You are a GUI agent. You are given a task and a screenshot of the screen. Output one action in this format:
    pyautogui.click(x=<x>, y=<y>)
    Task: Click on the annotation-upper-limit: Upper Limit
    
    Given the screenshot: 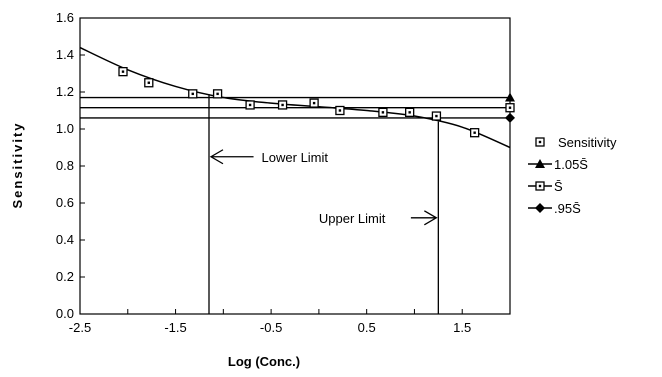 What is the action you would take?
    pyautogui.click(x=352, y=218)
    